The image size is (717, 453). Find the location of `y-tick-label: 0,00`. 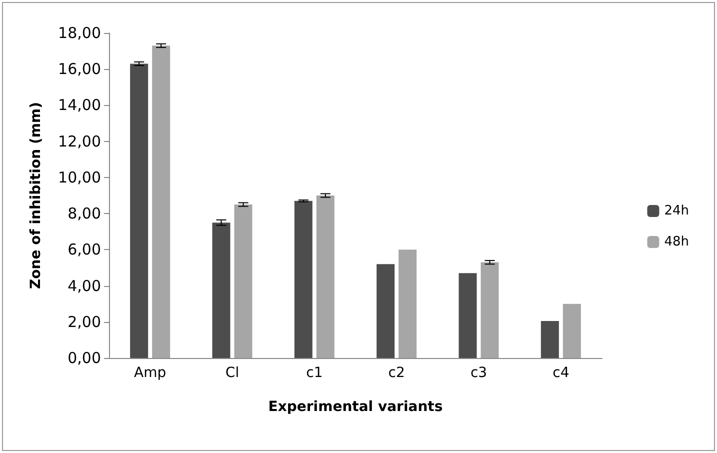

y-tick-label: 0,00 is located at coordinates (84, 358).